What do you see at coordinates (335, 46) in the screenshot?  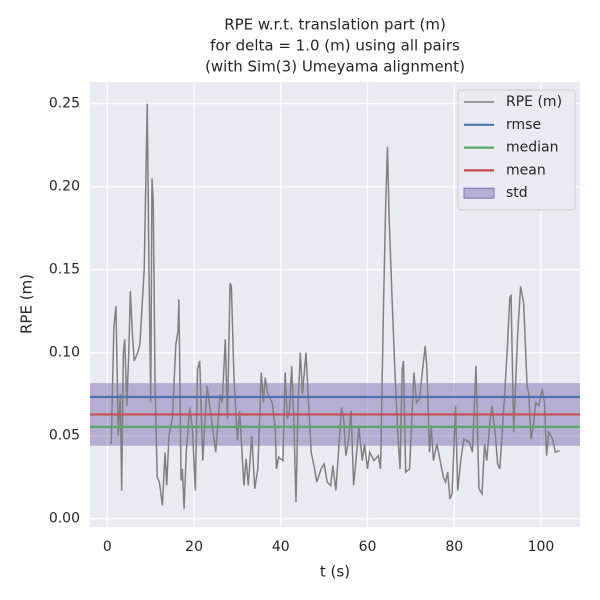 I see `chart-title: for delta = 1.0 (m) using all pairs` at bounding box center [335, 46].